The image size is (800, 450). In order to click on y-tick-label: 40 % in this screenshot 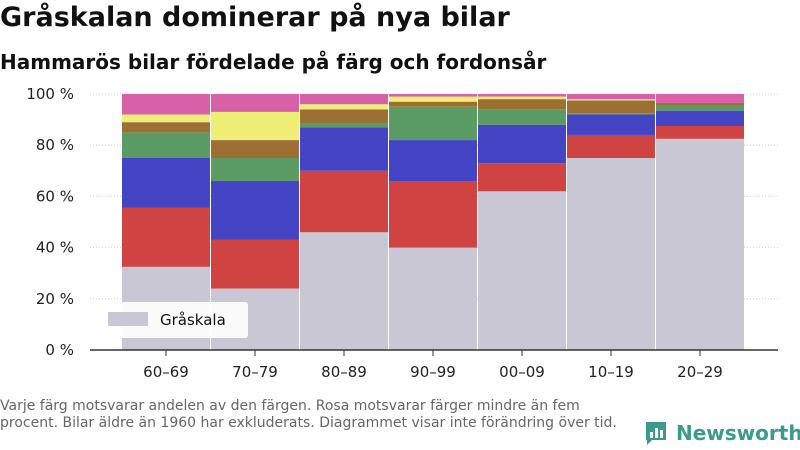, I will do `click(55, 248)`.